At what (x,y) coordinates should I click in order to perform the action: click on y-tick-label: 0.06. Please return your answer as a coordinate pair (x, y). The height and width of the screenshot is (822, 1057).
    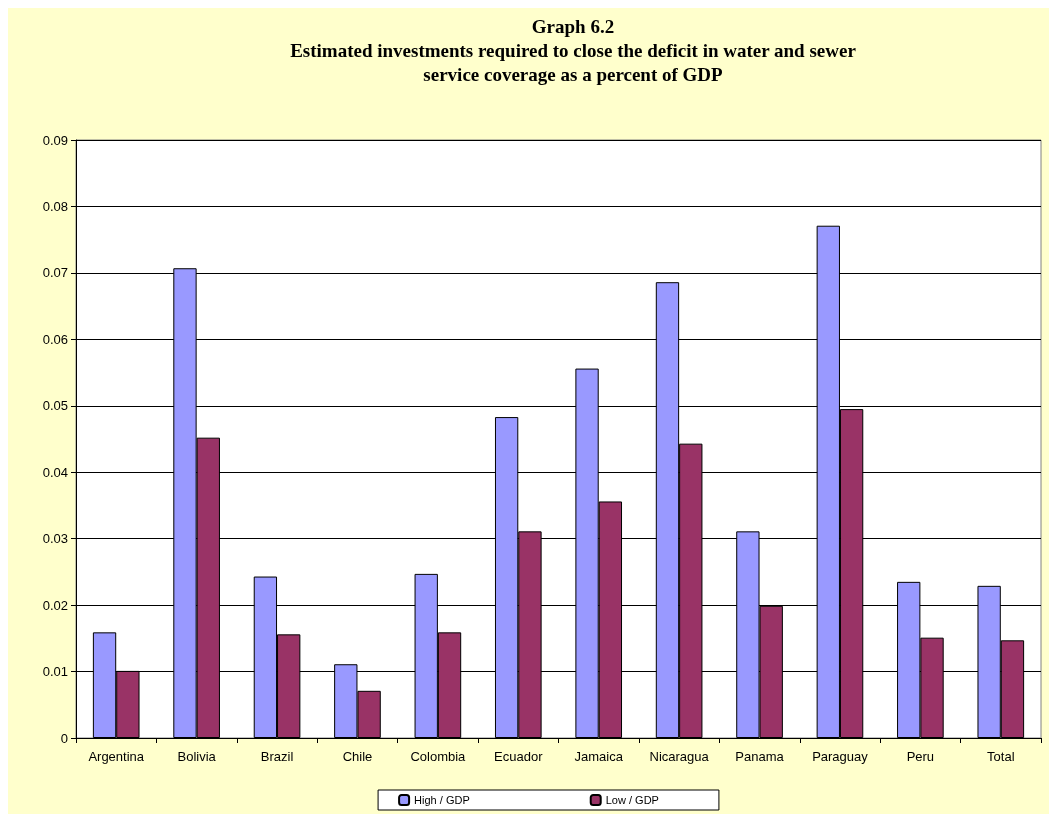
    Looking at the image, I should click on (55, 339).